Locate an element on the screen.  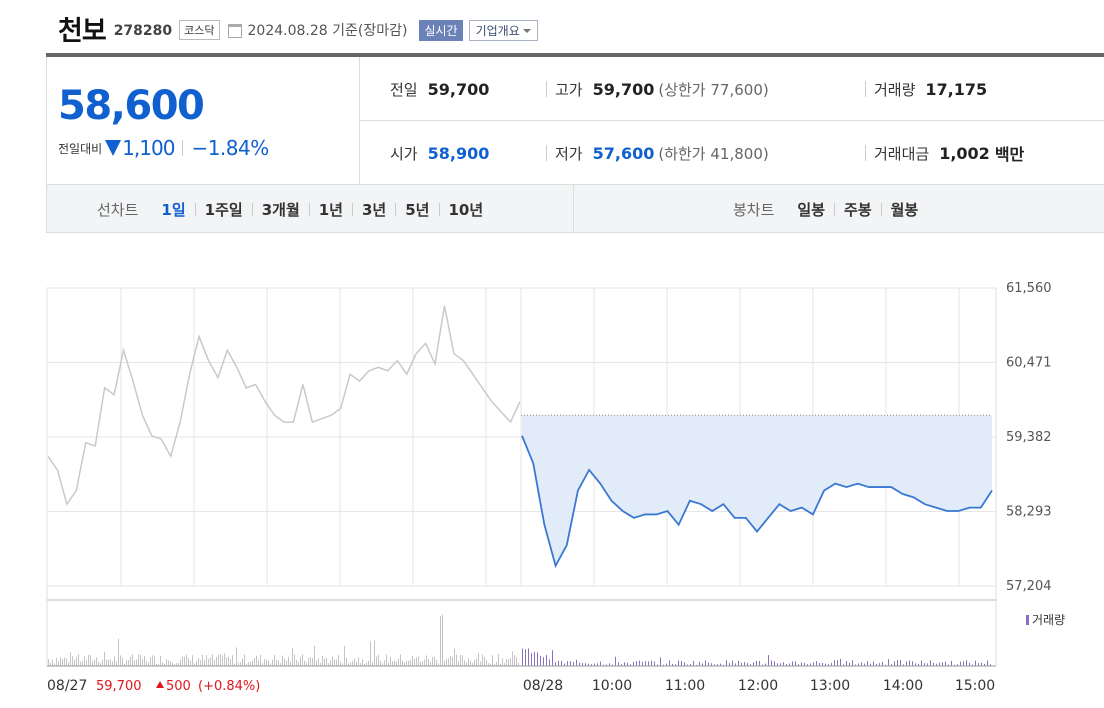
realtime-button: 실시간 is located at coordinates (441, 30).